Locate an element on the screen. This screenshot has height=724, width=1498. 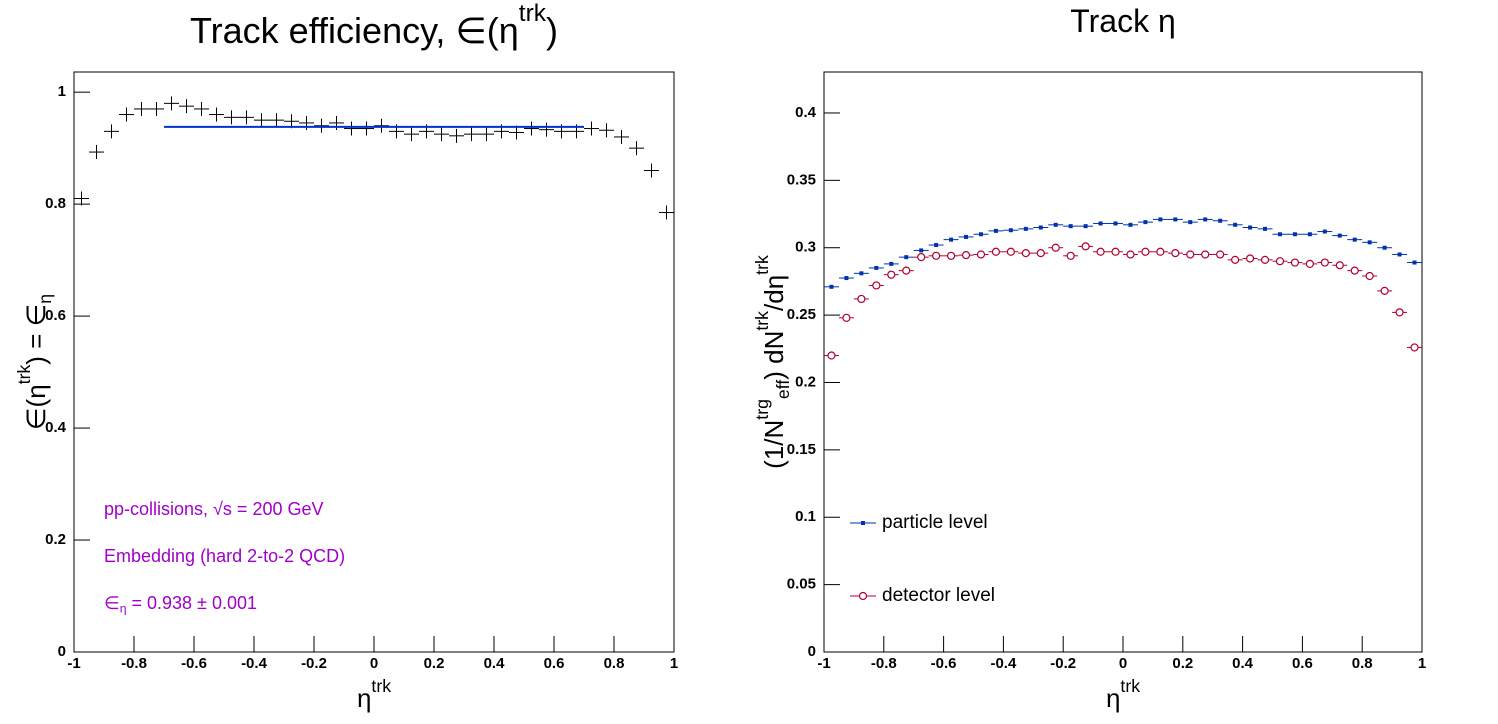
text-part: ) dN is located at coordinates (774, 355).